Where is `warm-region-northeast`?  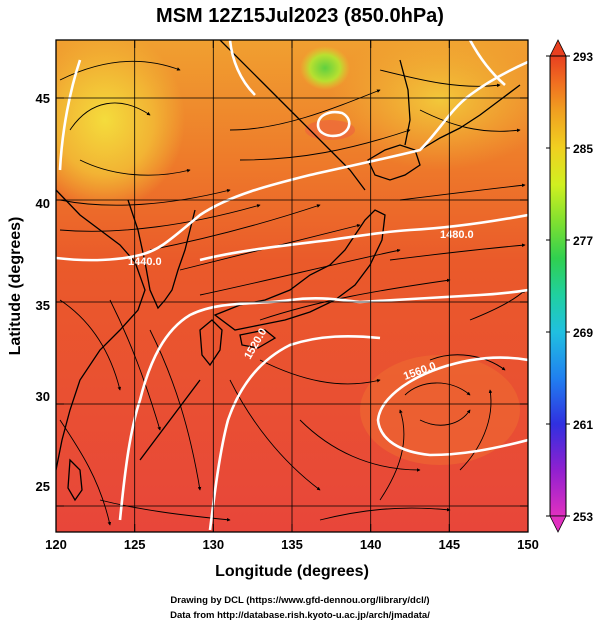 warm-region-northeast is located at coordinates (429, 105).